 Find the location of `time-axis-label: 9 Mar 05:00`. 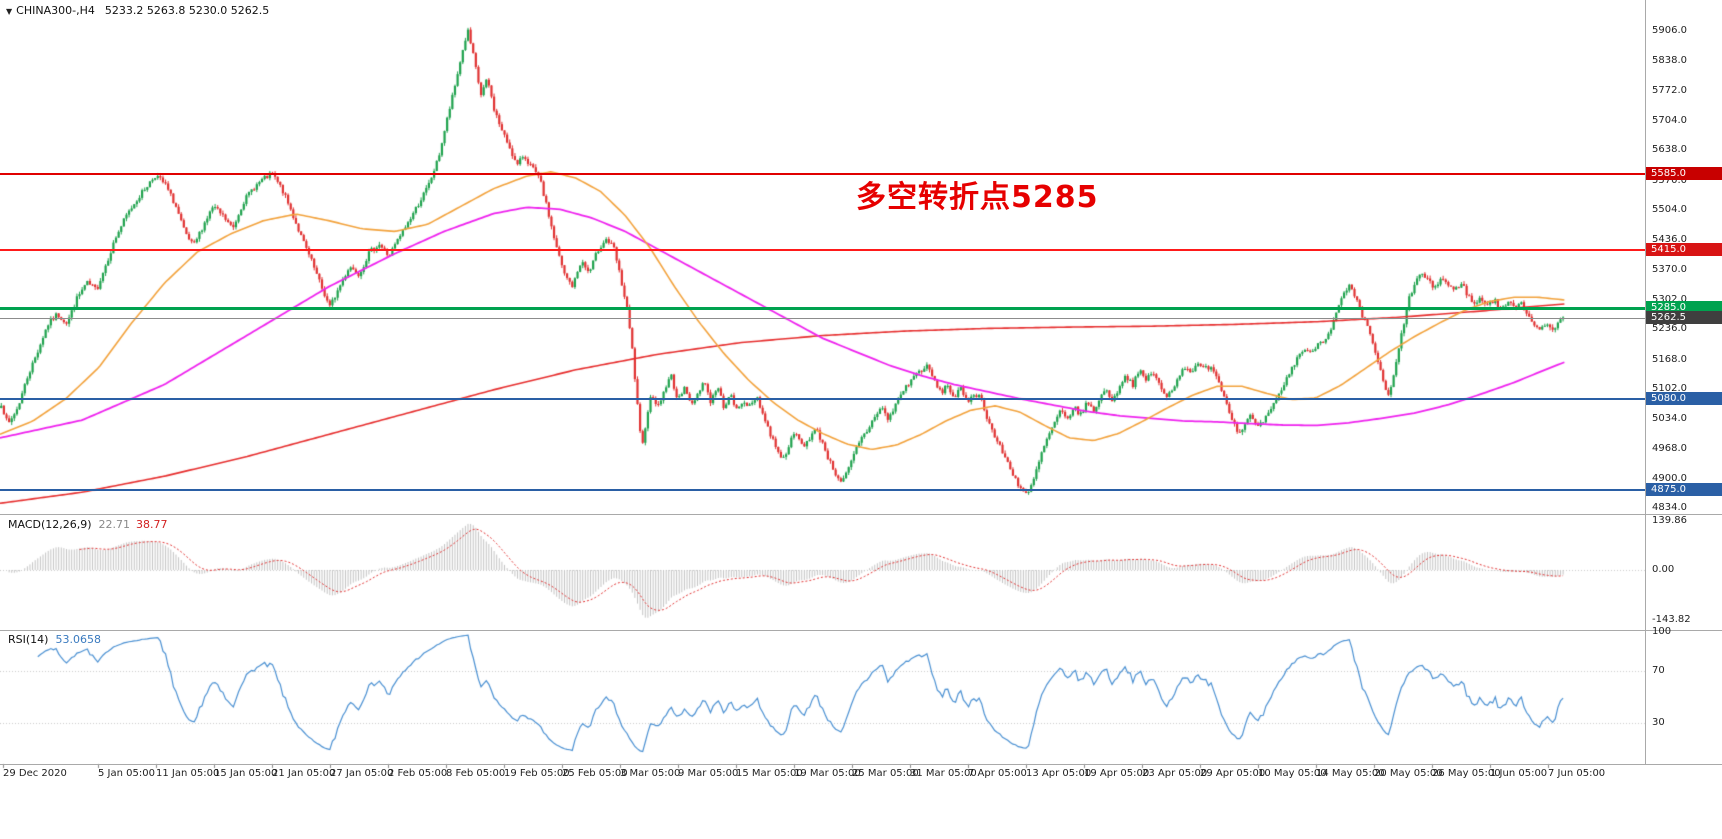

time-axis-label: 9 Mar 05:00 is located at coordinates (708, 773).